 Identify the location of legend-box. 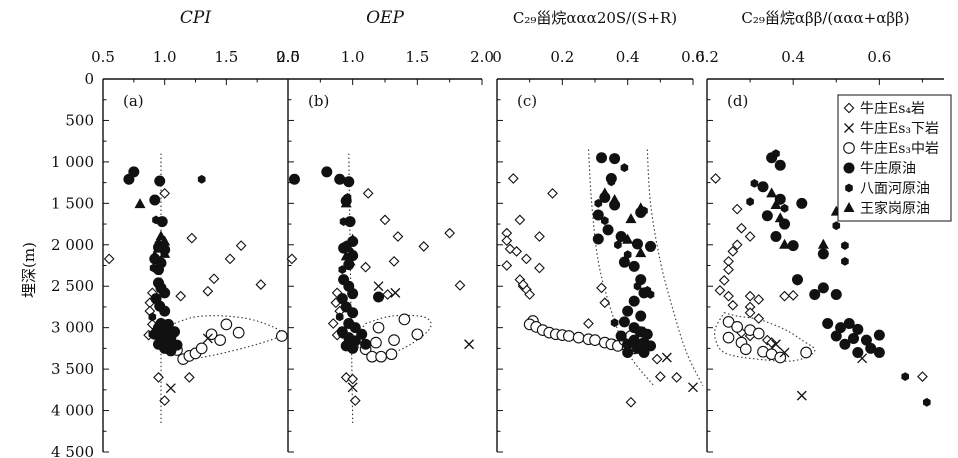
(894, 158).